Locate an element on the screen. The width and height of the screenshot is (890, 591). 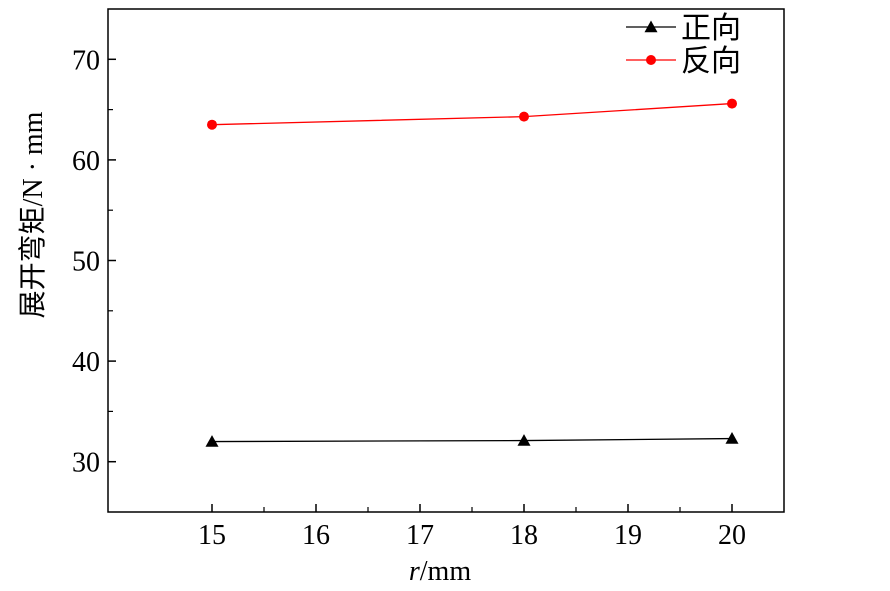
y-axis: 30 40 50 60 70 is located at coordinates (94, 262).